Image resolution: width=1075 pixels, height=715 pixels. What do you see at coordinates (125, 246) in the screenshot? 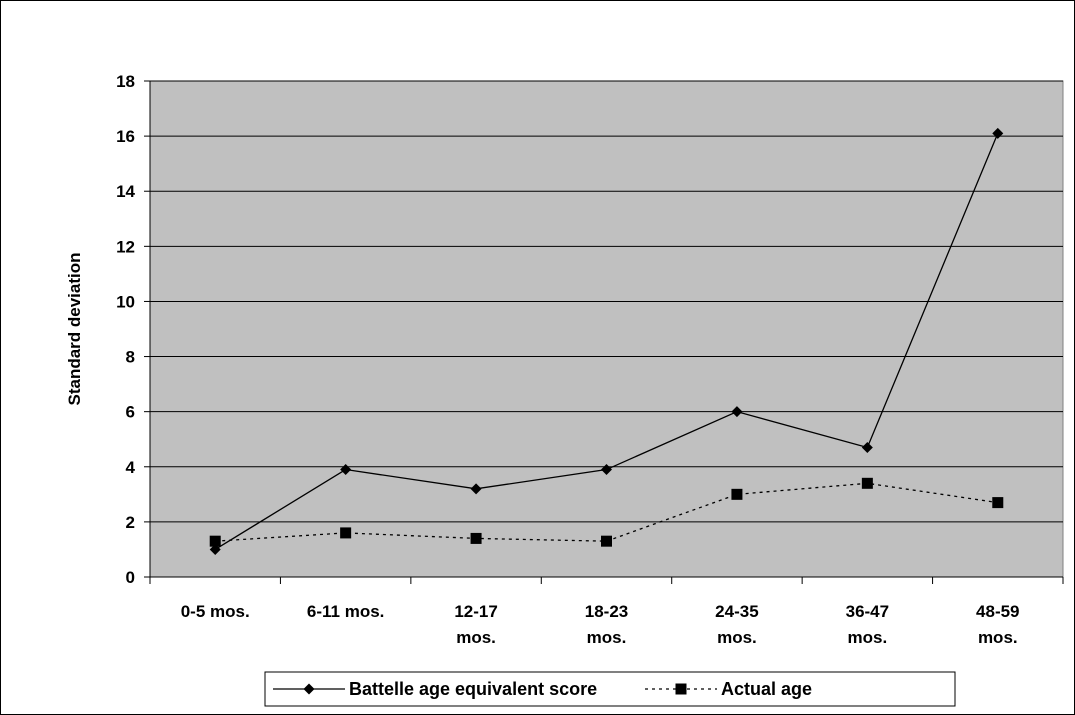
I see `y-tick-label: 12` at bounding box center [125, 246].